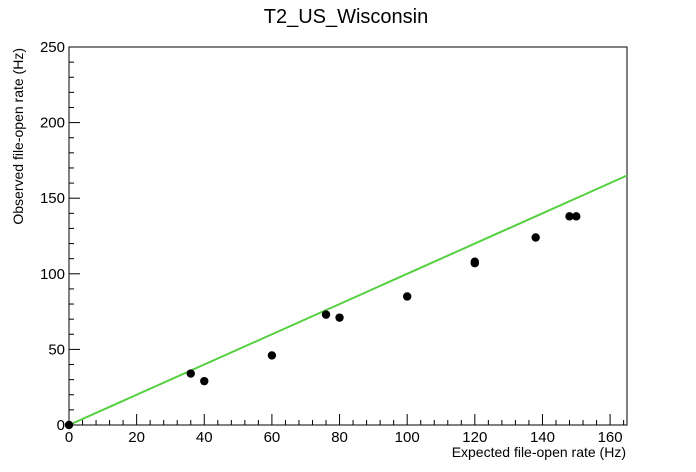  What do you see at coordinates (272, 437) in the screenshot?
I see `x-tick-label: 60` at bounding box center [272, 437].